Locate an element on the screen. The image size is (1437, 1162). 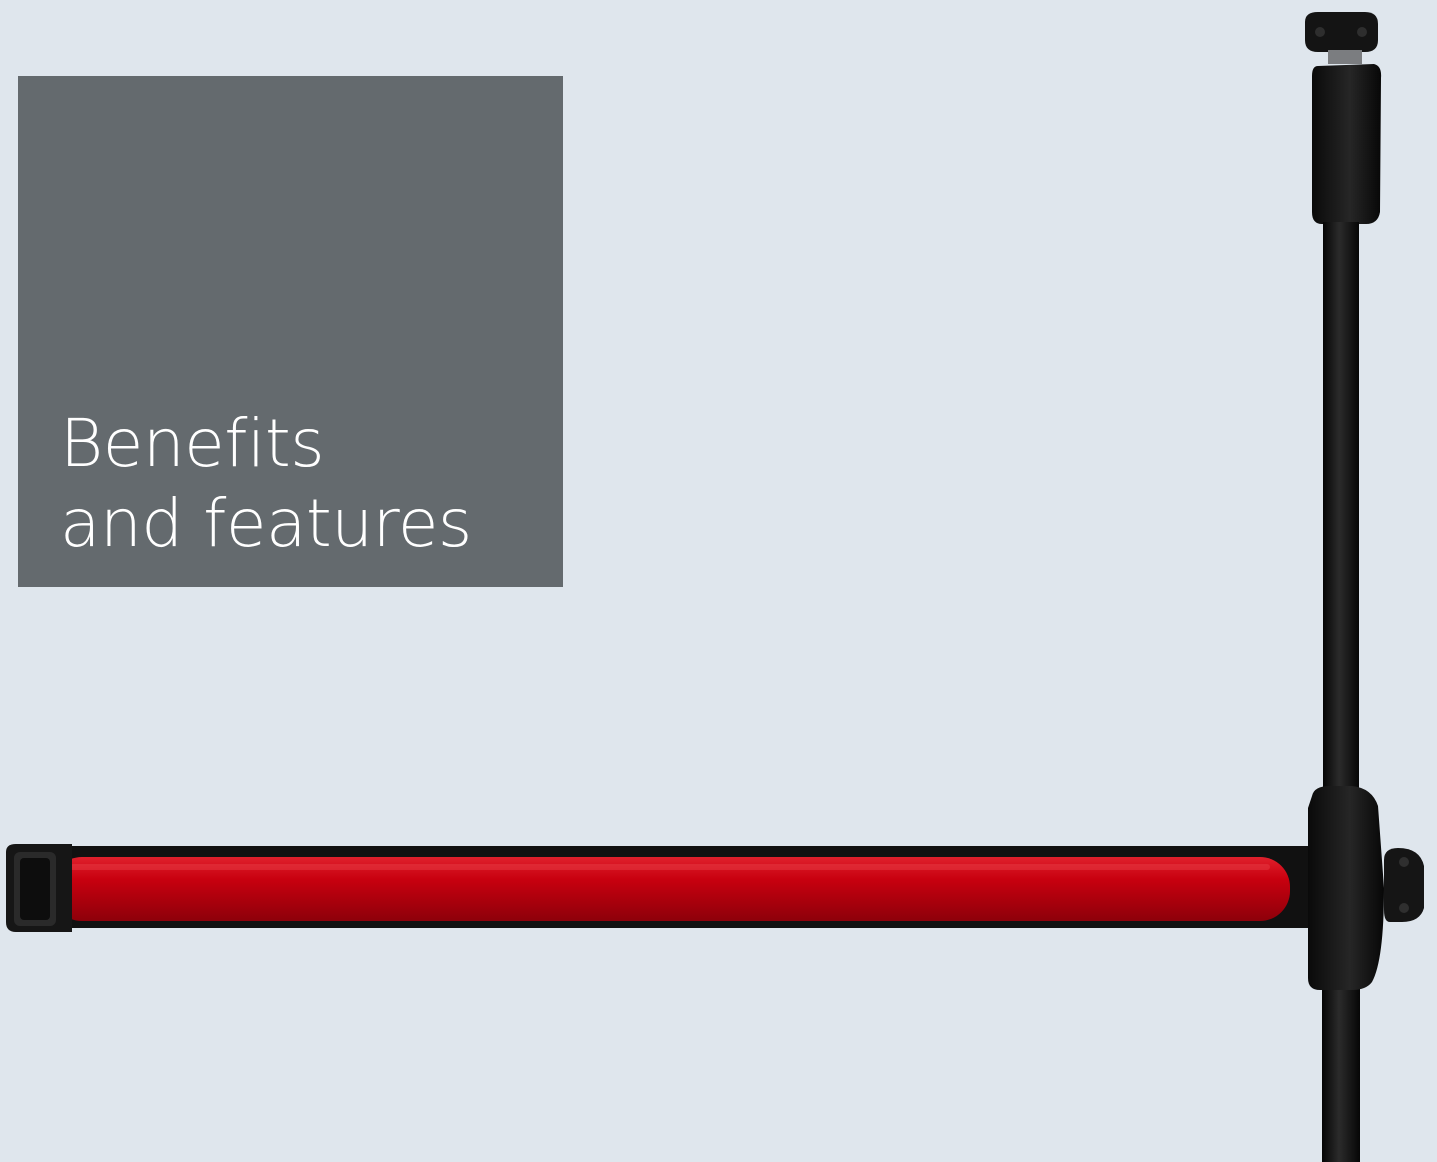
title-line-2: and features is located at coordinates (266, 523).